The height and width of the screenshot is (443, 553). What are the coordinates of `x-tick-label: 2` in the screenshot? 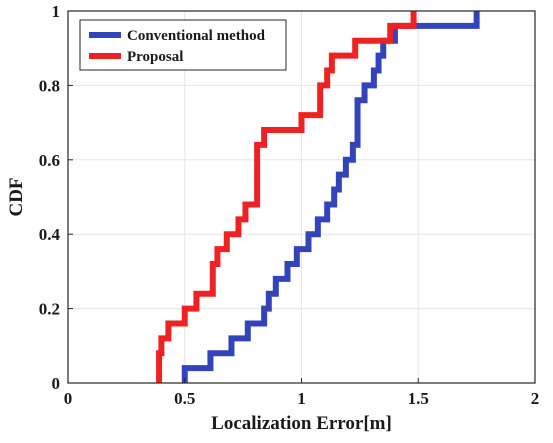 It's located at (535, 398).